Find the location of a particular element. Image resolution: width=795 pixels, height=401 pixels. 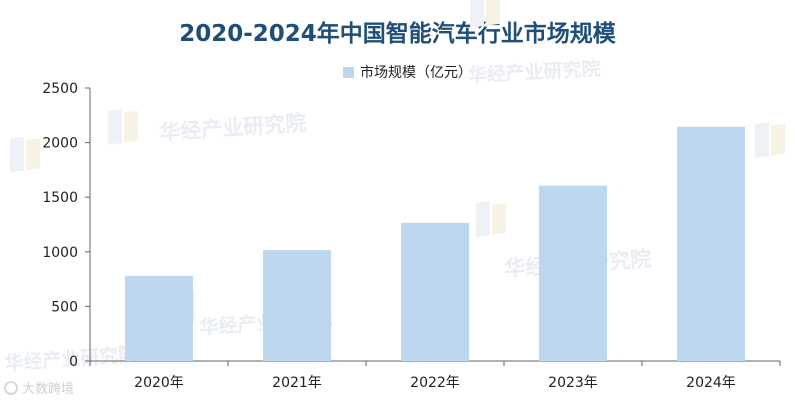

y-tick-label: 500 is located at coordinates (64, 307).